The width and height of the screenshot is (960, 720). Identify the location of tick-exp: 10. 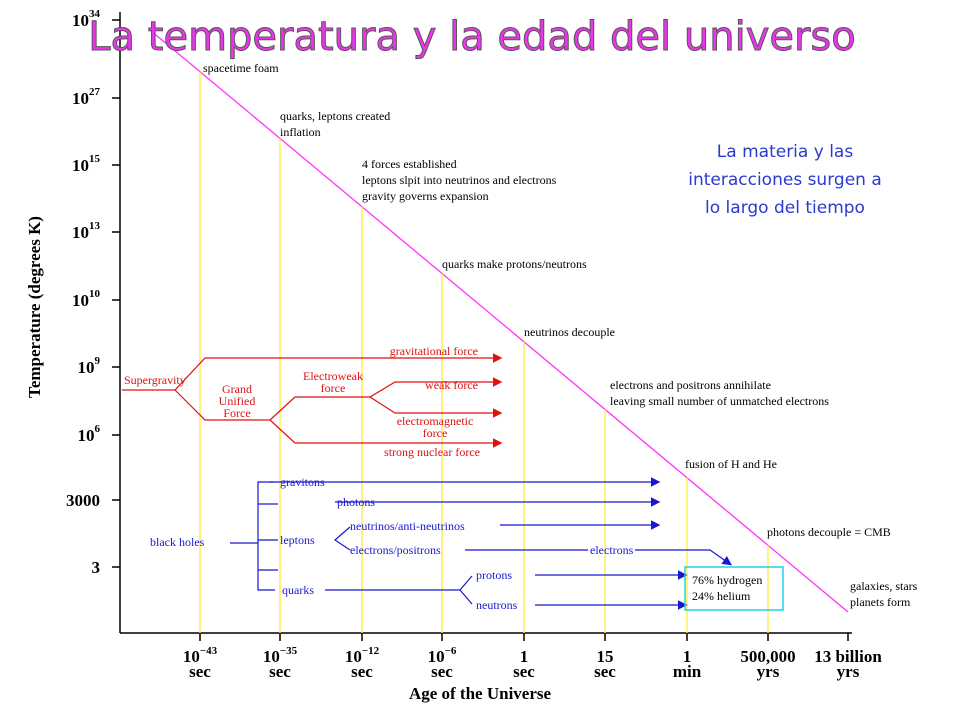
(95, 294).